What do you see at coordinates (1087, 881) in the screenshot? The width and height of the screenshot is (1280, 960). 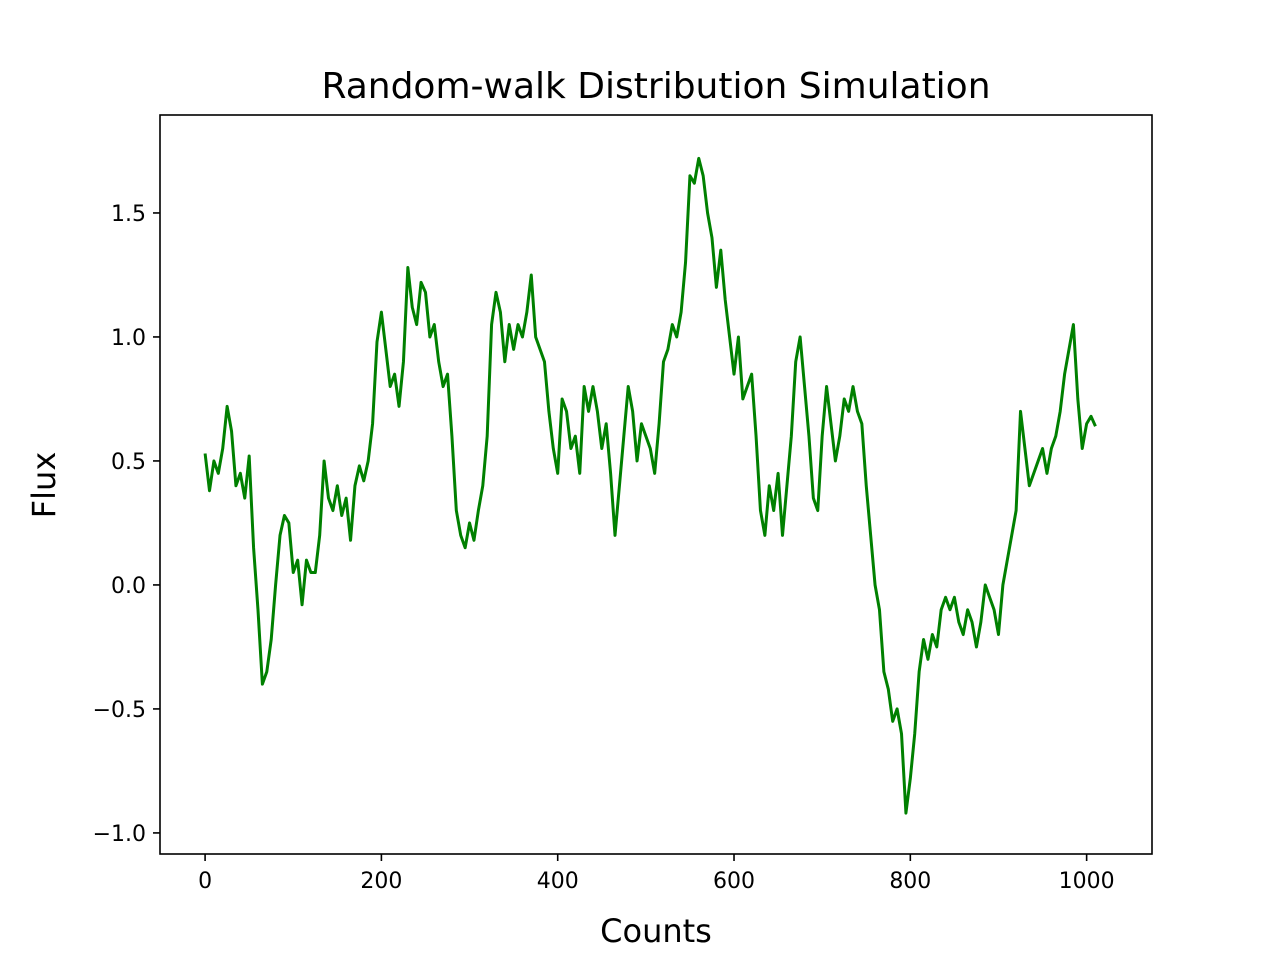 I see `x-tick-label: 1000` at bounding box center [1087, 881].